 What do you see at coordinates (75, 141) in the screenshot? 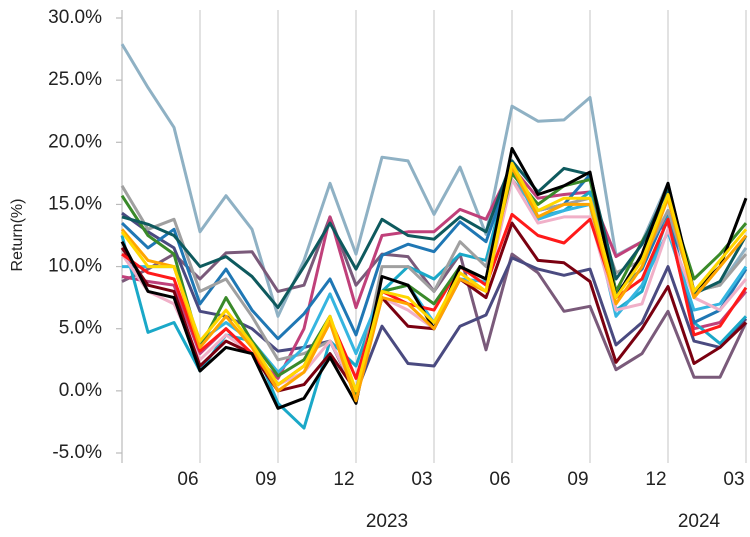
I see `y-tick-label: 20.0%` at bounding box center [75, 141].